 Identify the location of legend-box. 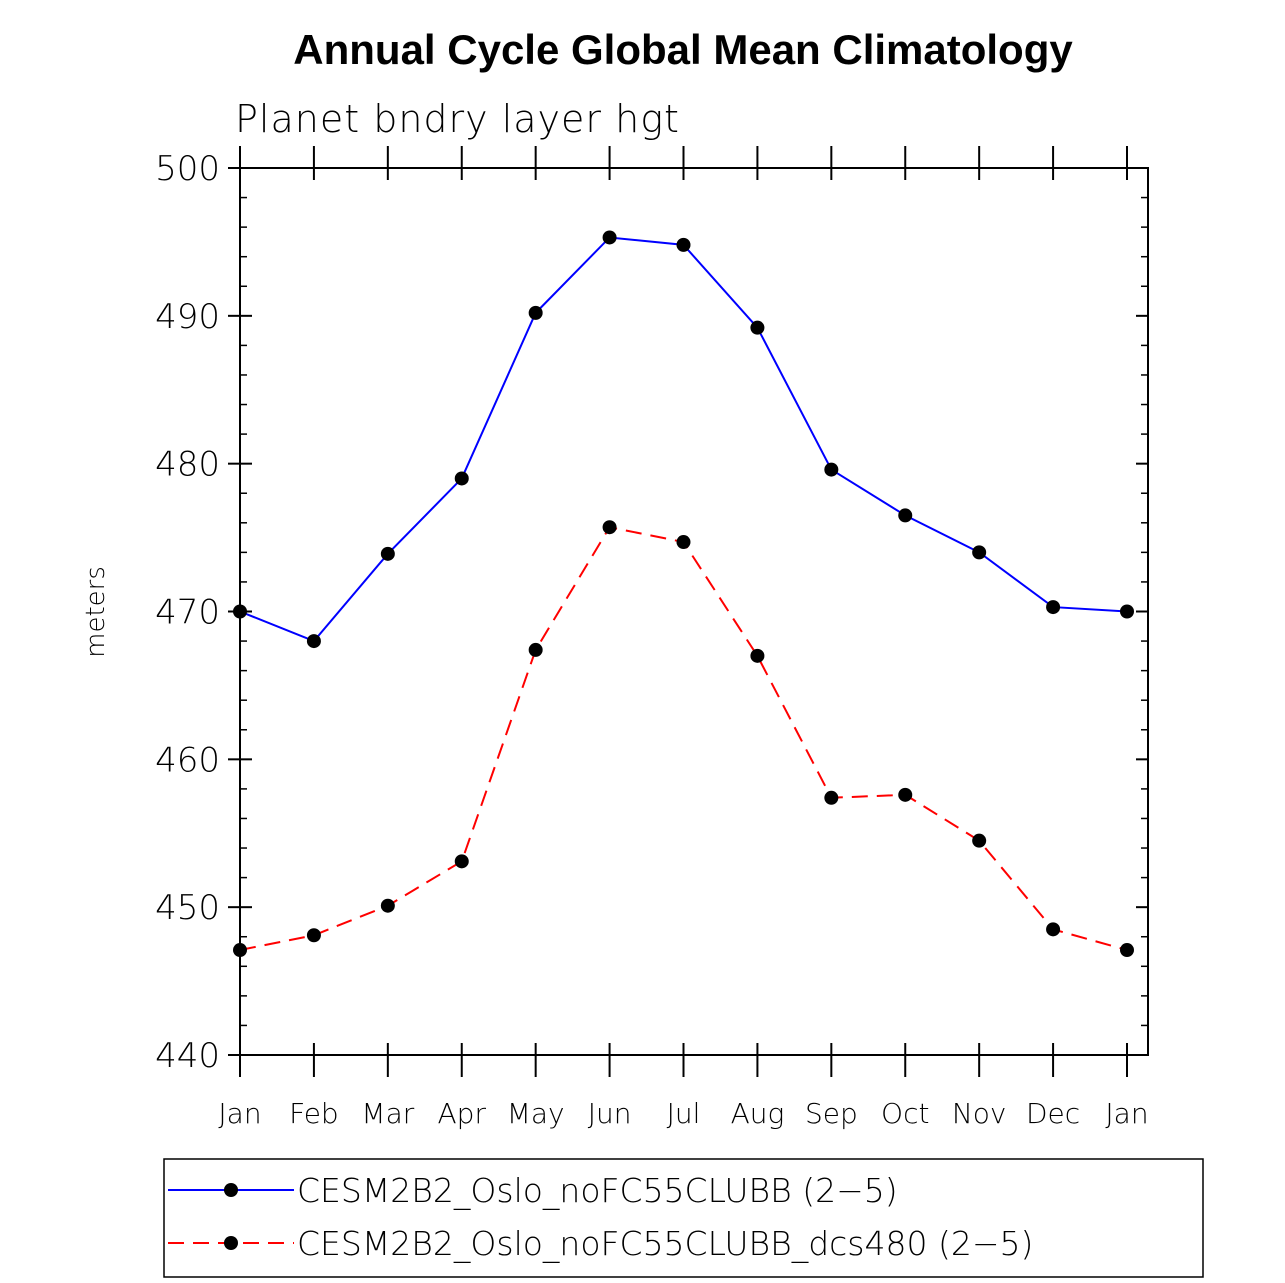
(683, 1218).